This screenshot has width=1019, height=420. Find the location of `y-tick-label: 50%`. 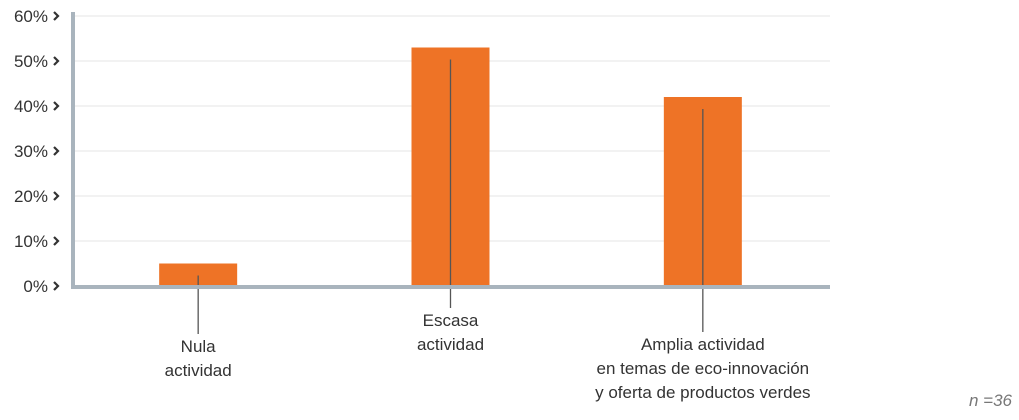

y-tick-label: 50% is located at coordinates (31, 61).